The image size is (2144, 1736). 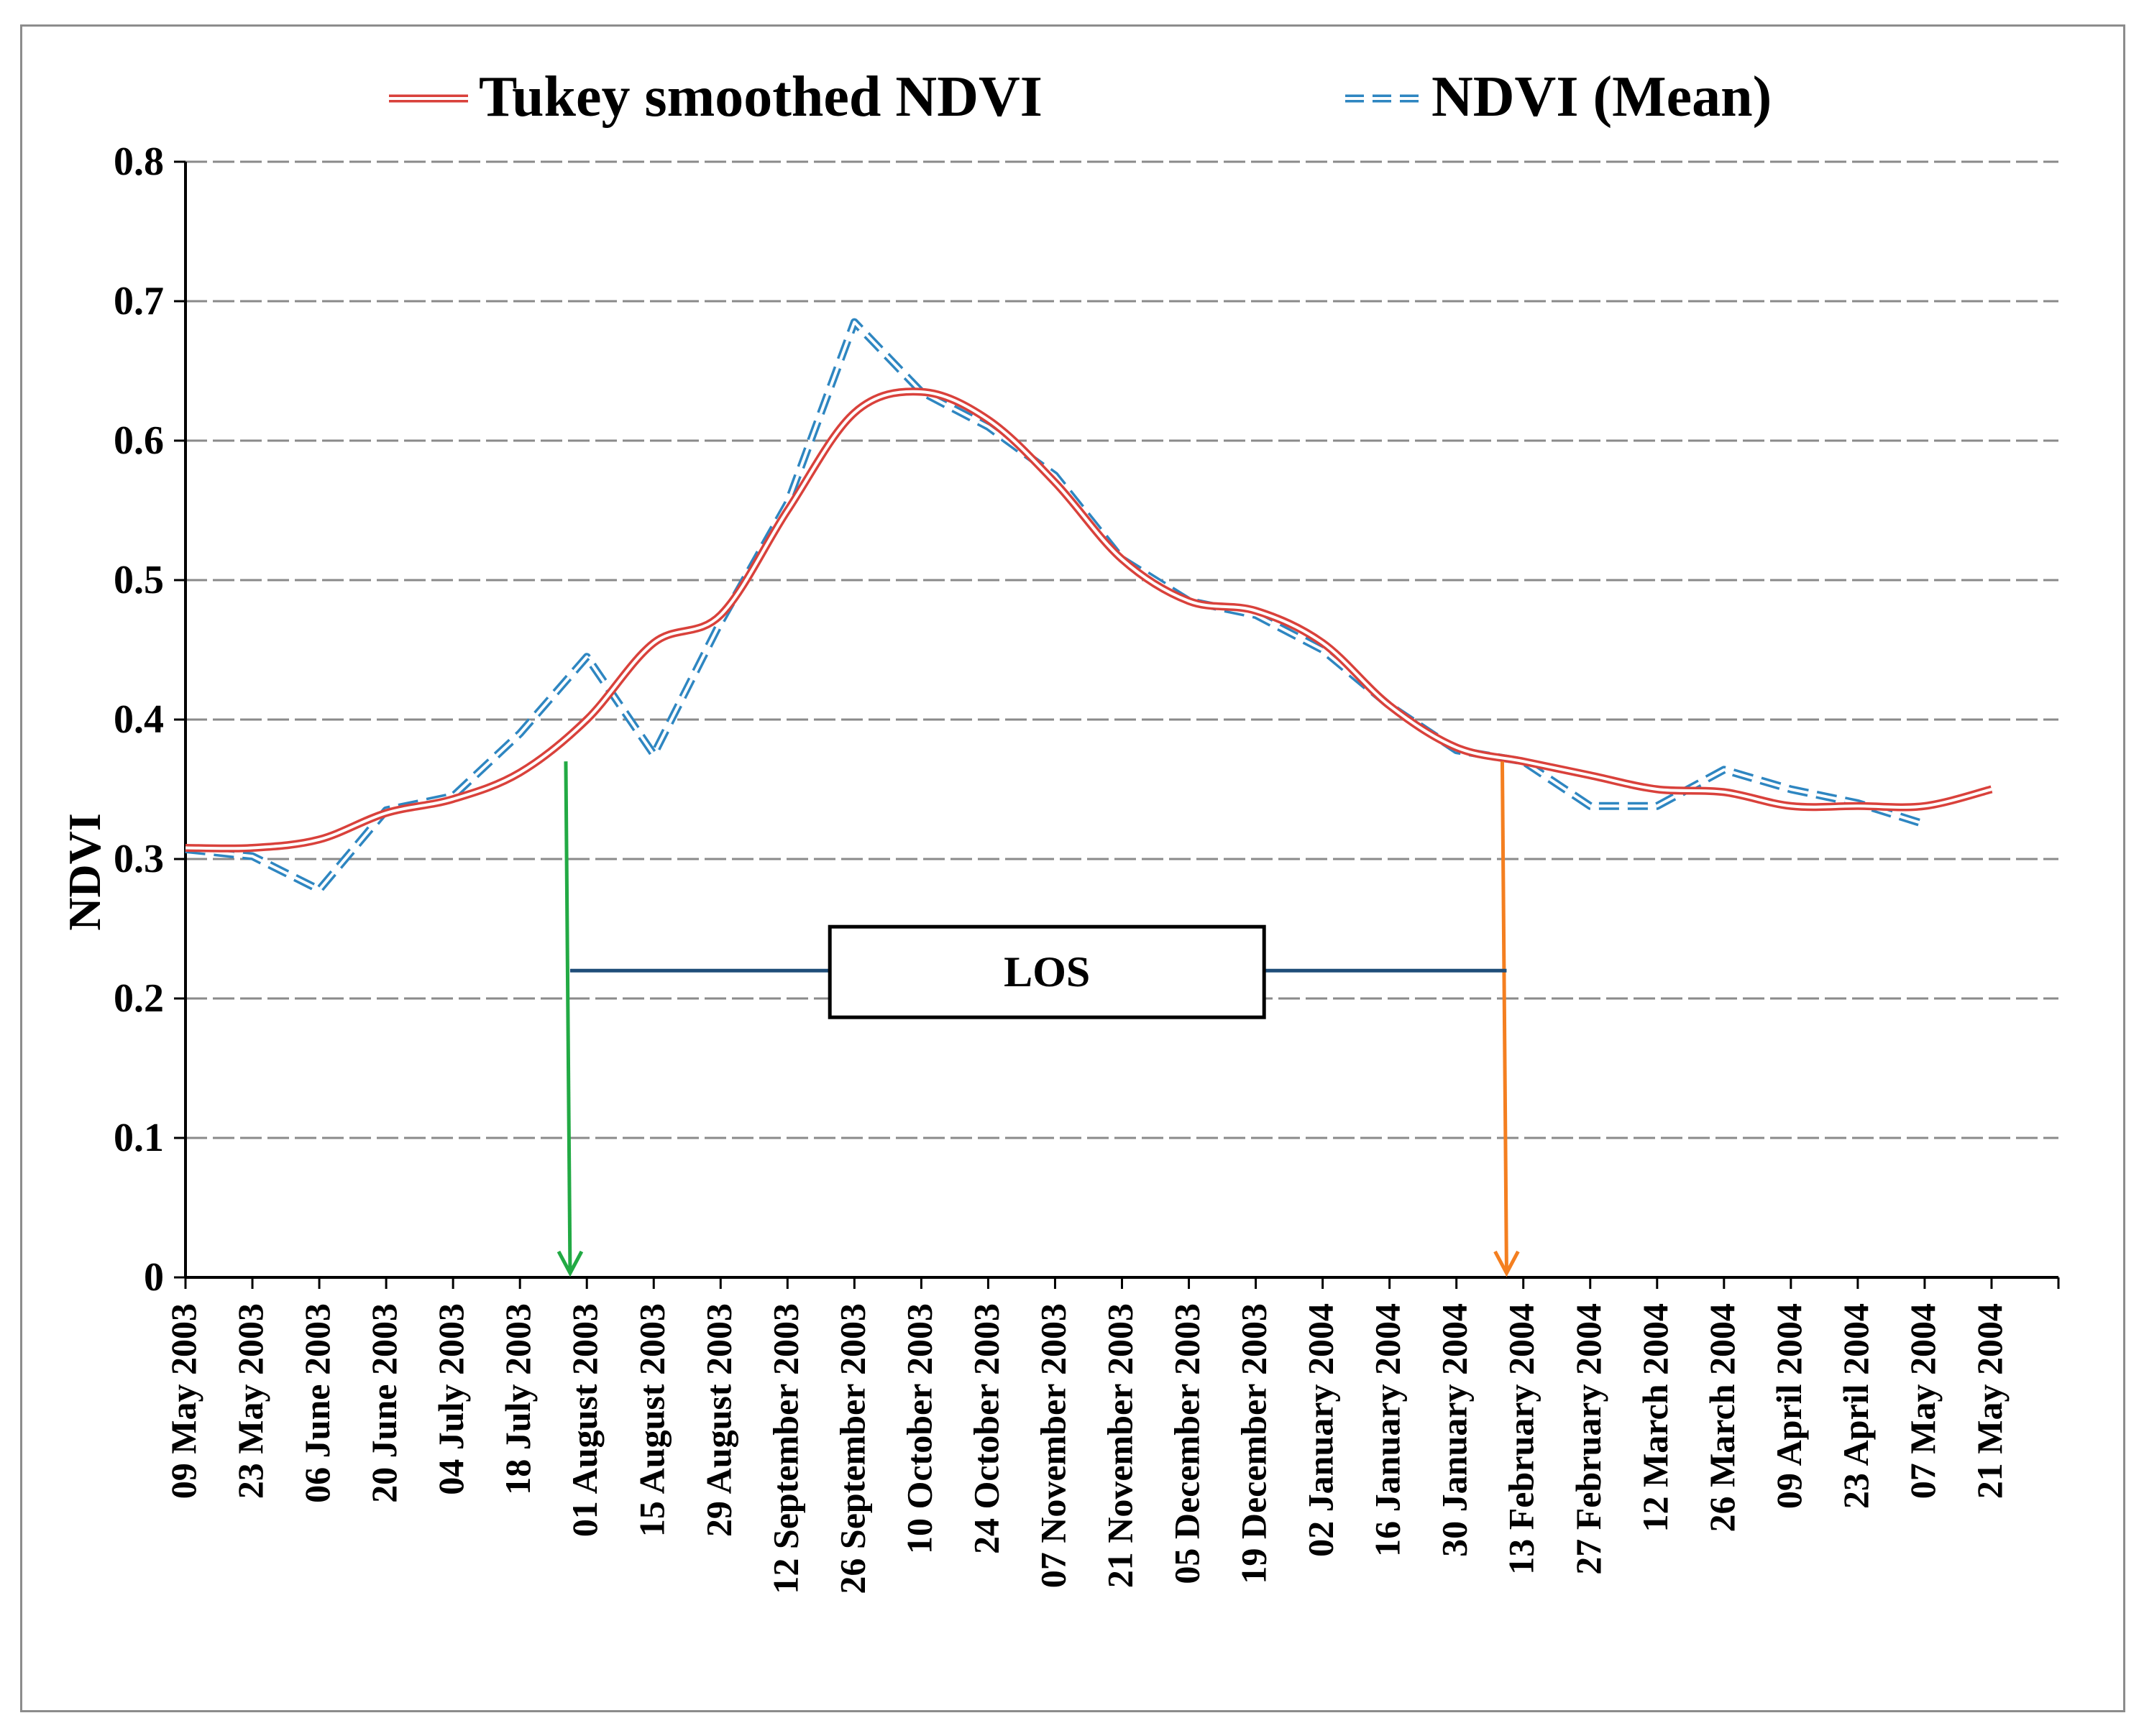 I want to click on x-tick-label: 12 September 2003, so click(x=785, y=1448).